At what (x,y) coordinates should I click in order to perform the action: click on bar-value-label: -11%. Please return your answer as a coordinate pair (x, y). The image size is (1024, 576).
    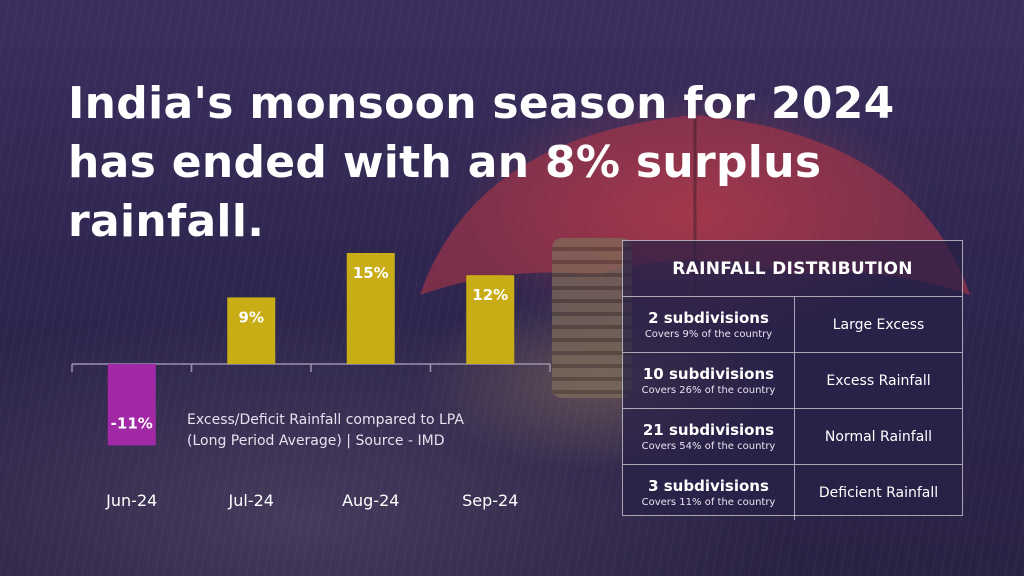
    Looking at the image, I should click on (132, 423).